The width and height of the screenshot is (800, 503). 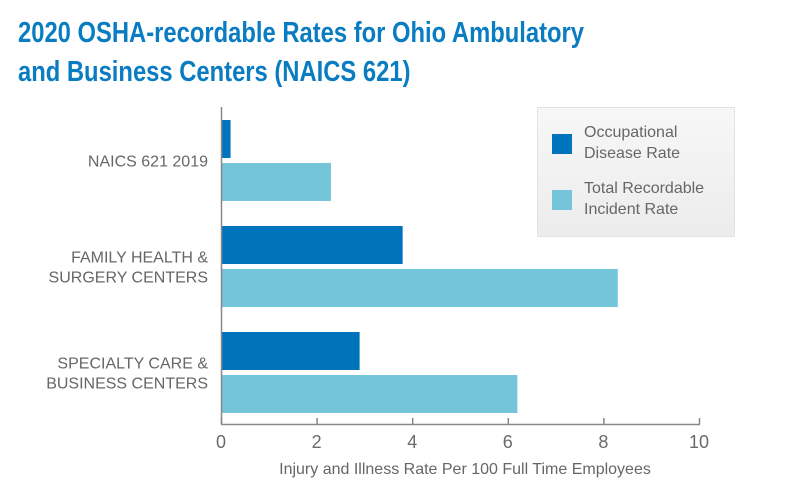 I want to click on x-tick-label: 6, so click(x=508, y=442).